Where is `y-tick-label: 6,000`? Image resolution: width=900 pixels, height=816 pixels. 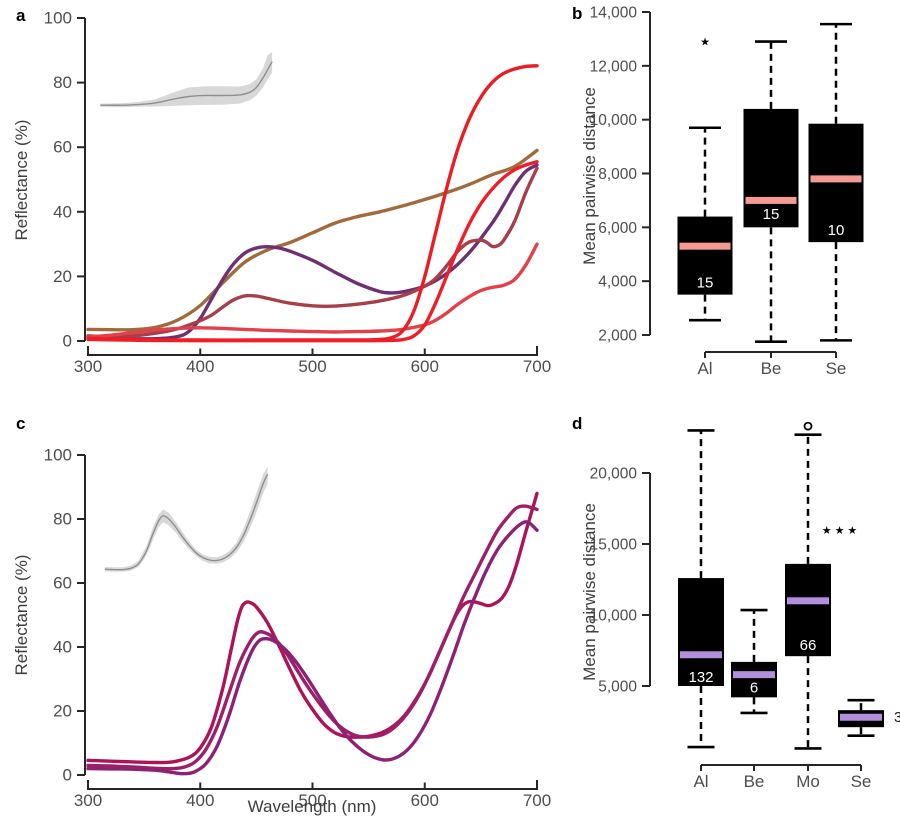
y-tick-label: 6,000 is located at coordinates (617, 228).